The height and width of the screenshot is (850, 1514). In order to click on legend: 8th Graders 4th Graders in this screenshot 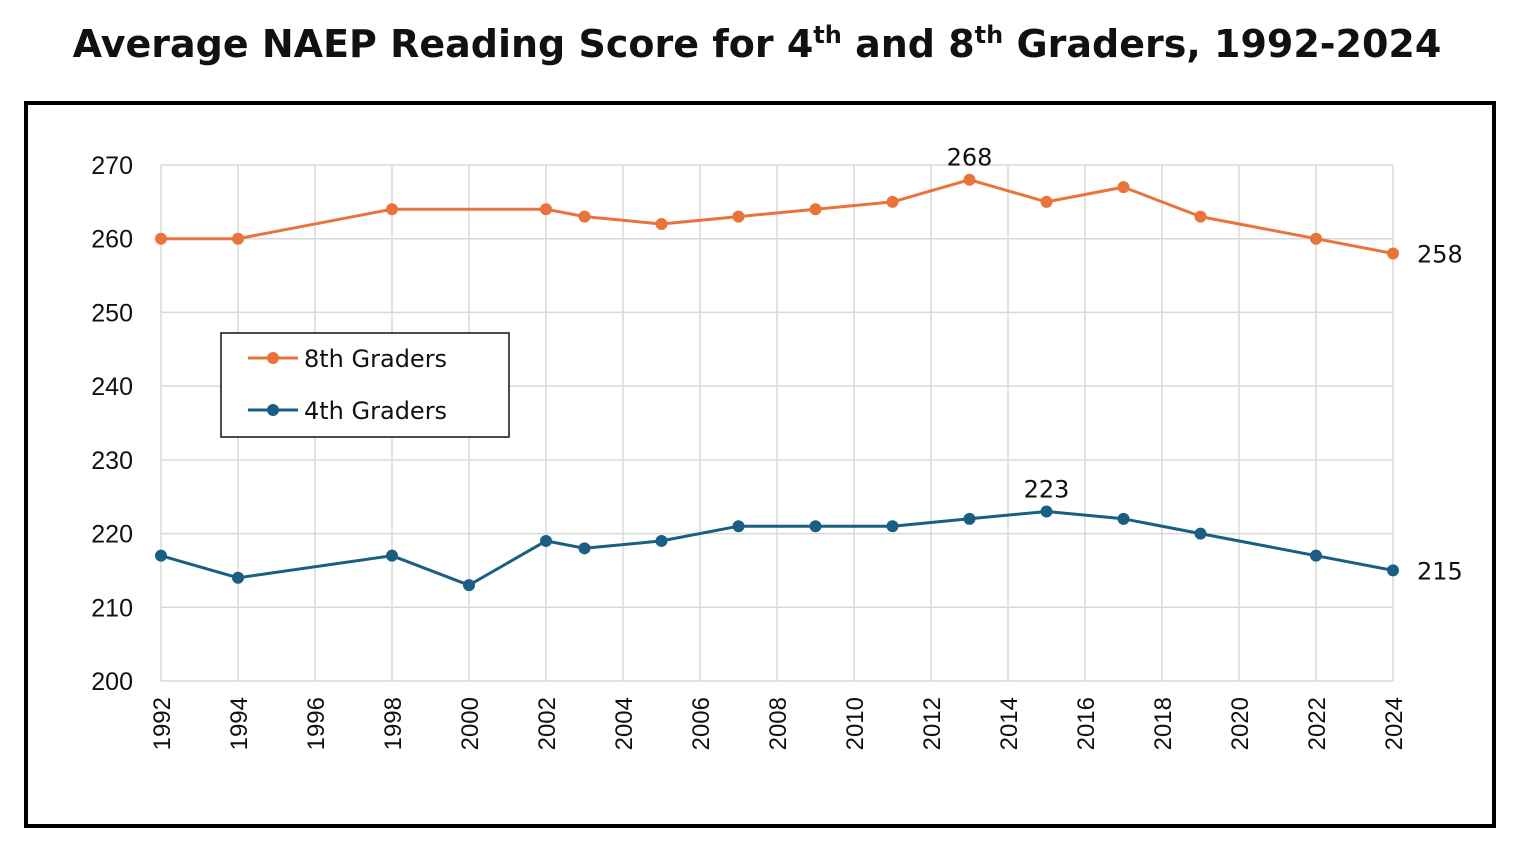, I will do `click(365, 385)`.